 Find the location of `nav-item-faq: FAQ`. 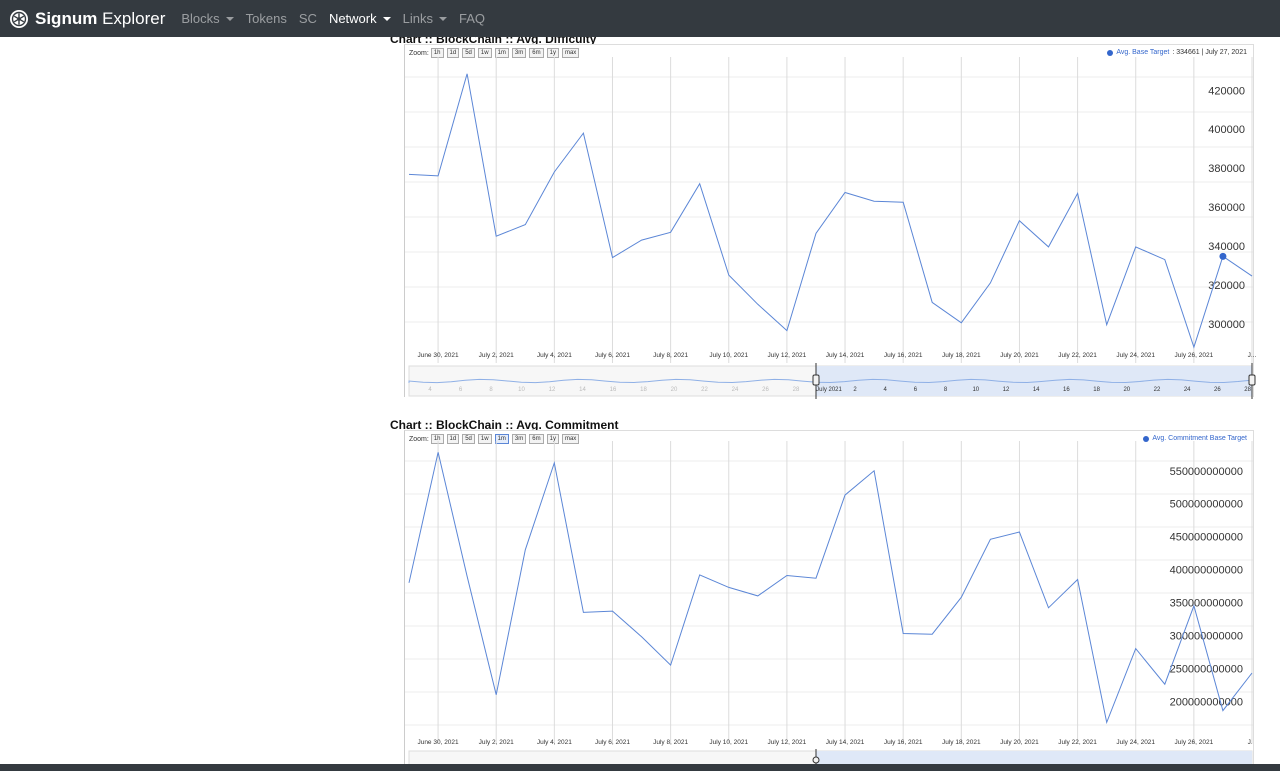

nav-item-faq: FAQ is located at coordinates (472, 18).